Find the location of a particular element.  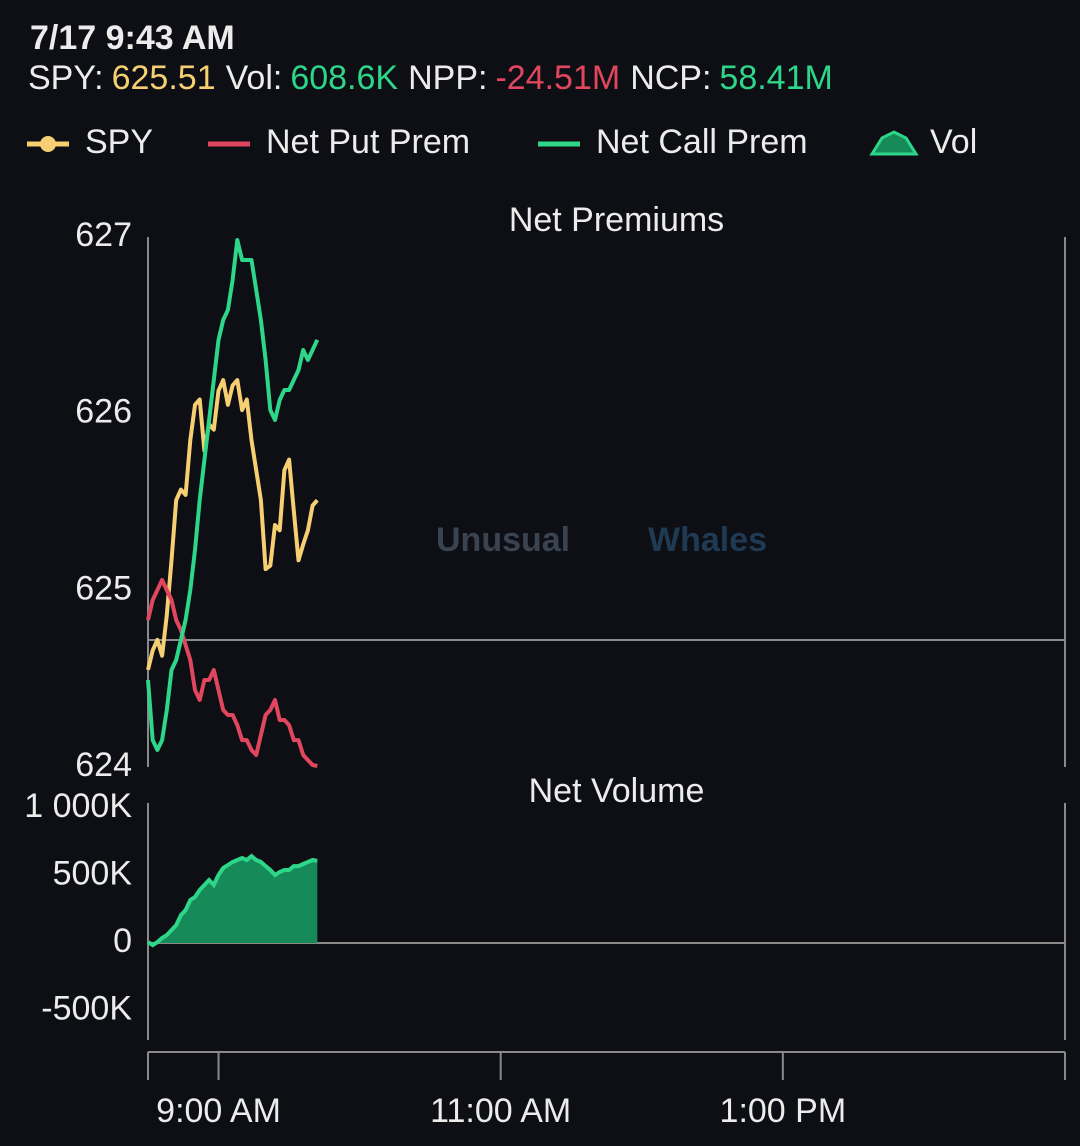

legend-label: Net Put Prem is located at coordinates (368, 142).